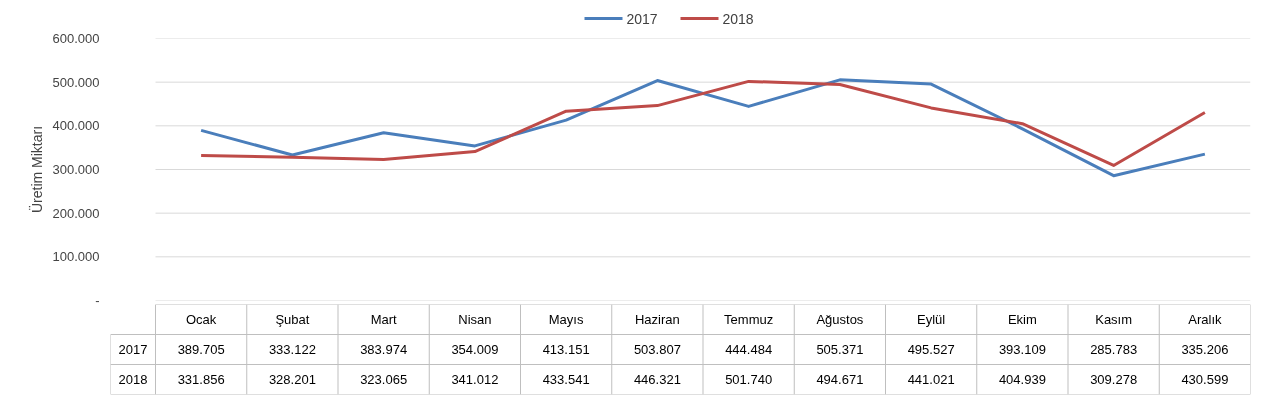  Describe the element at coordinates (133, 379) in the screenshot. I see `text: 2018` at that location.